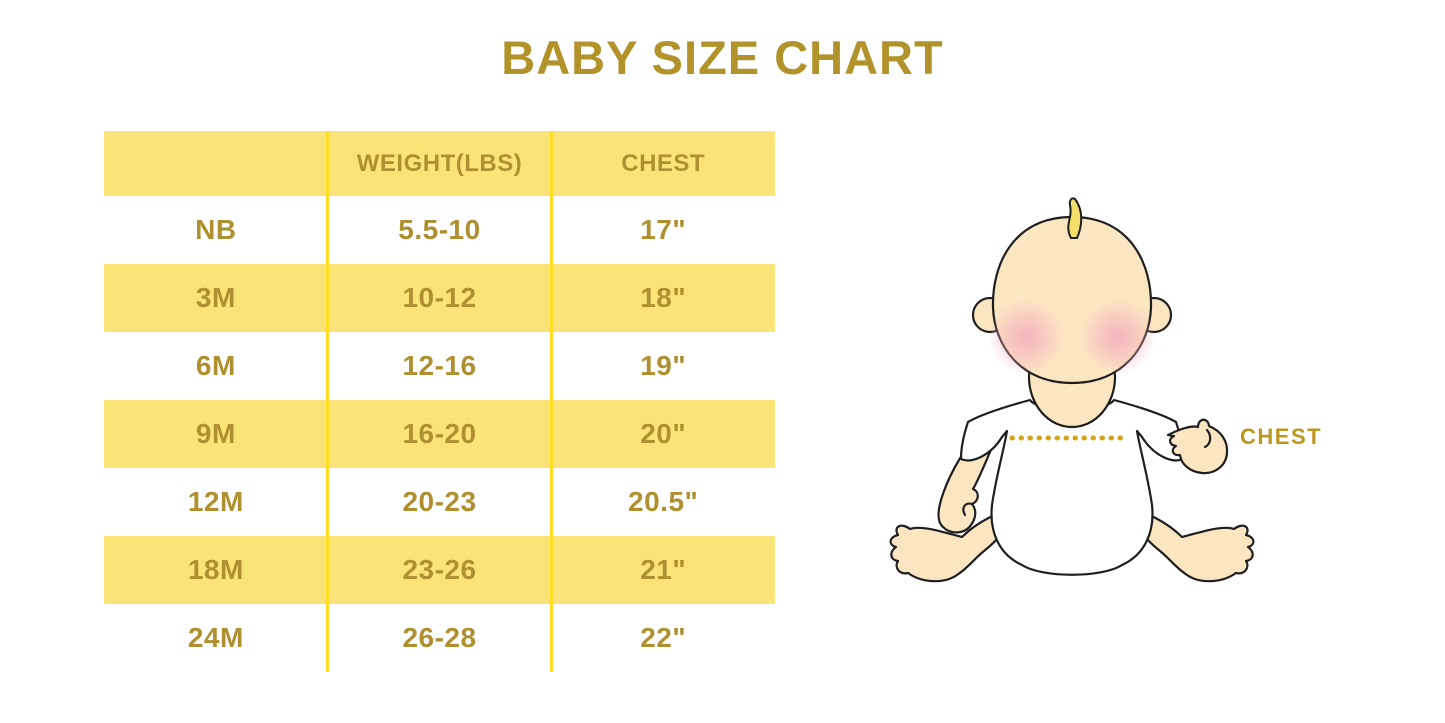 This screenshot has height=723, width=1445. I want to click on baby-right-arm-fist, so click(1197, 446).